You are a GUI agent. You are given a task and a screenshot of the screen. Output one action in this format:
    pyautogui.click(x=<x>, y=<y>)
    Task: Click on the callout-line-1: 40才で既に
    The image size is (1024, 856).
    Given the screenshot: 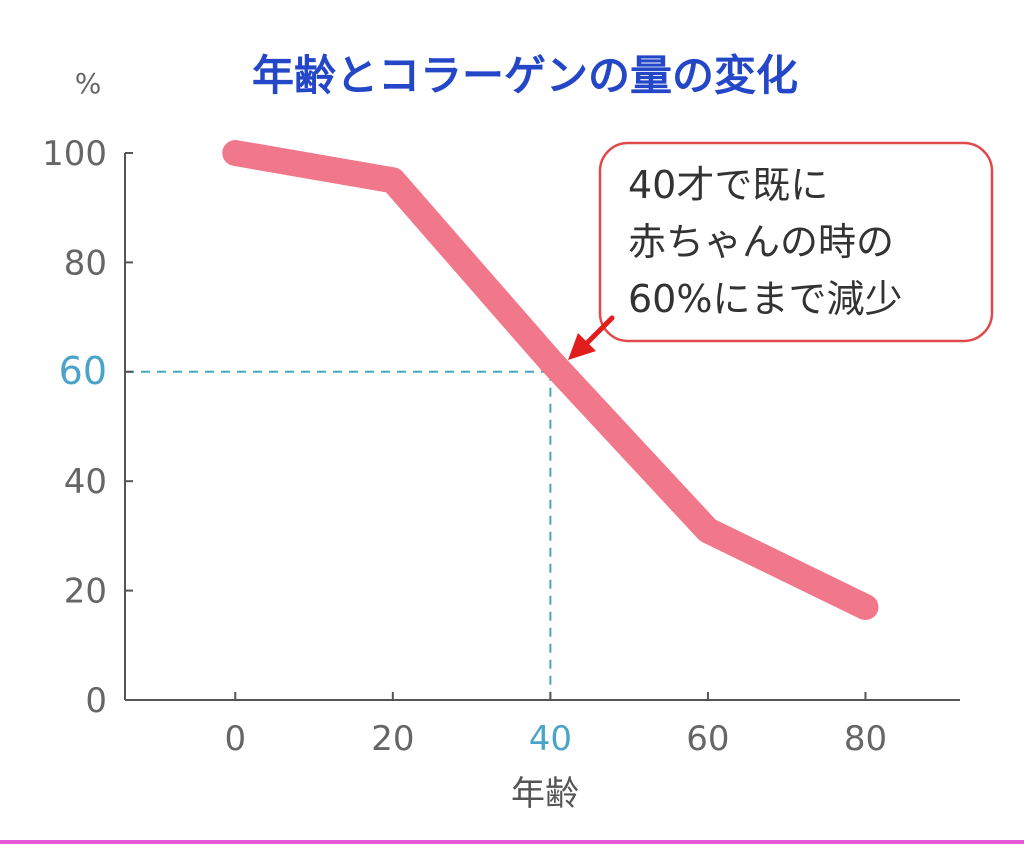 What is the action you would take?
    pyautogui.click(x=728, y=185)
    